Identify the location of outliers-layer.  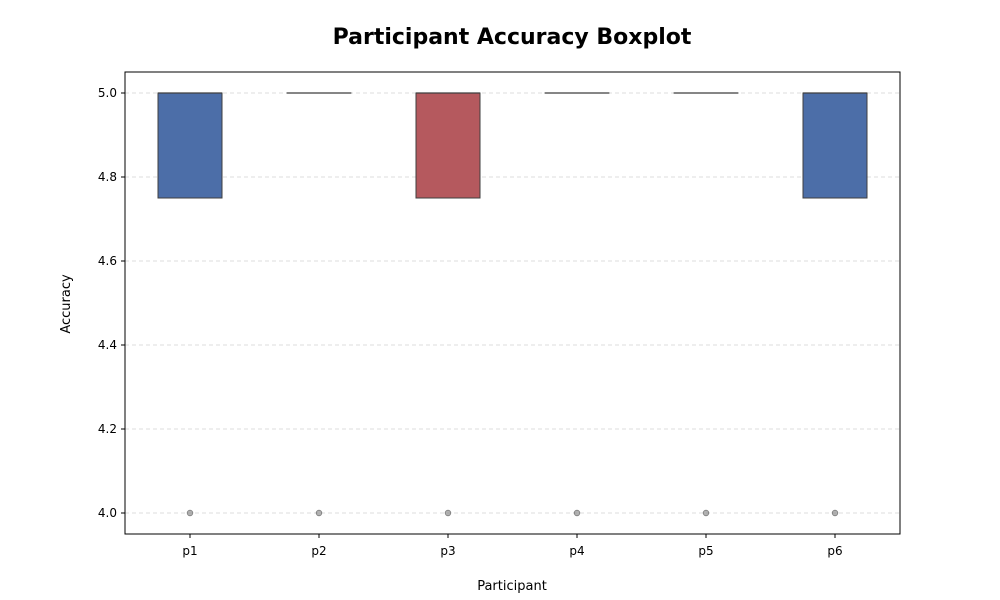
(512, 513).